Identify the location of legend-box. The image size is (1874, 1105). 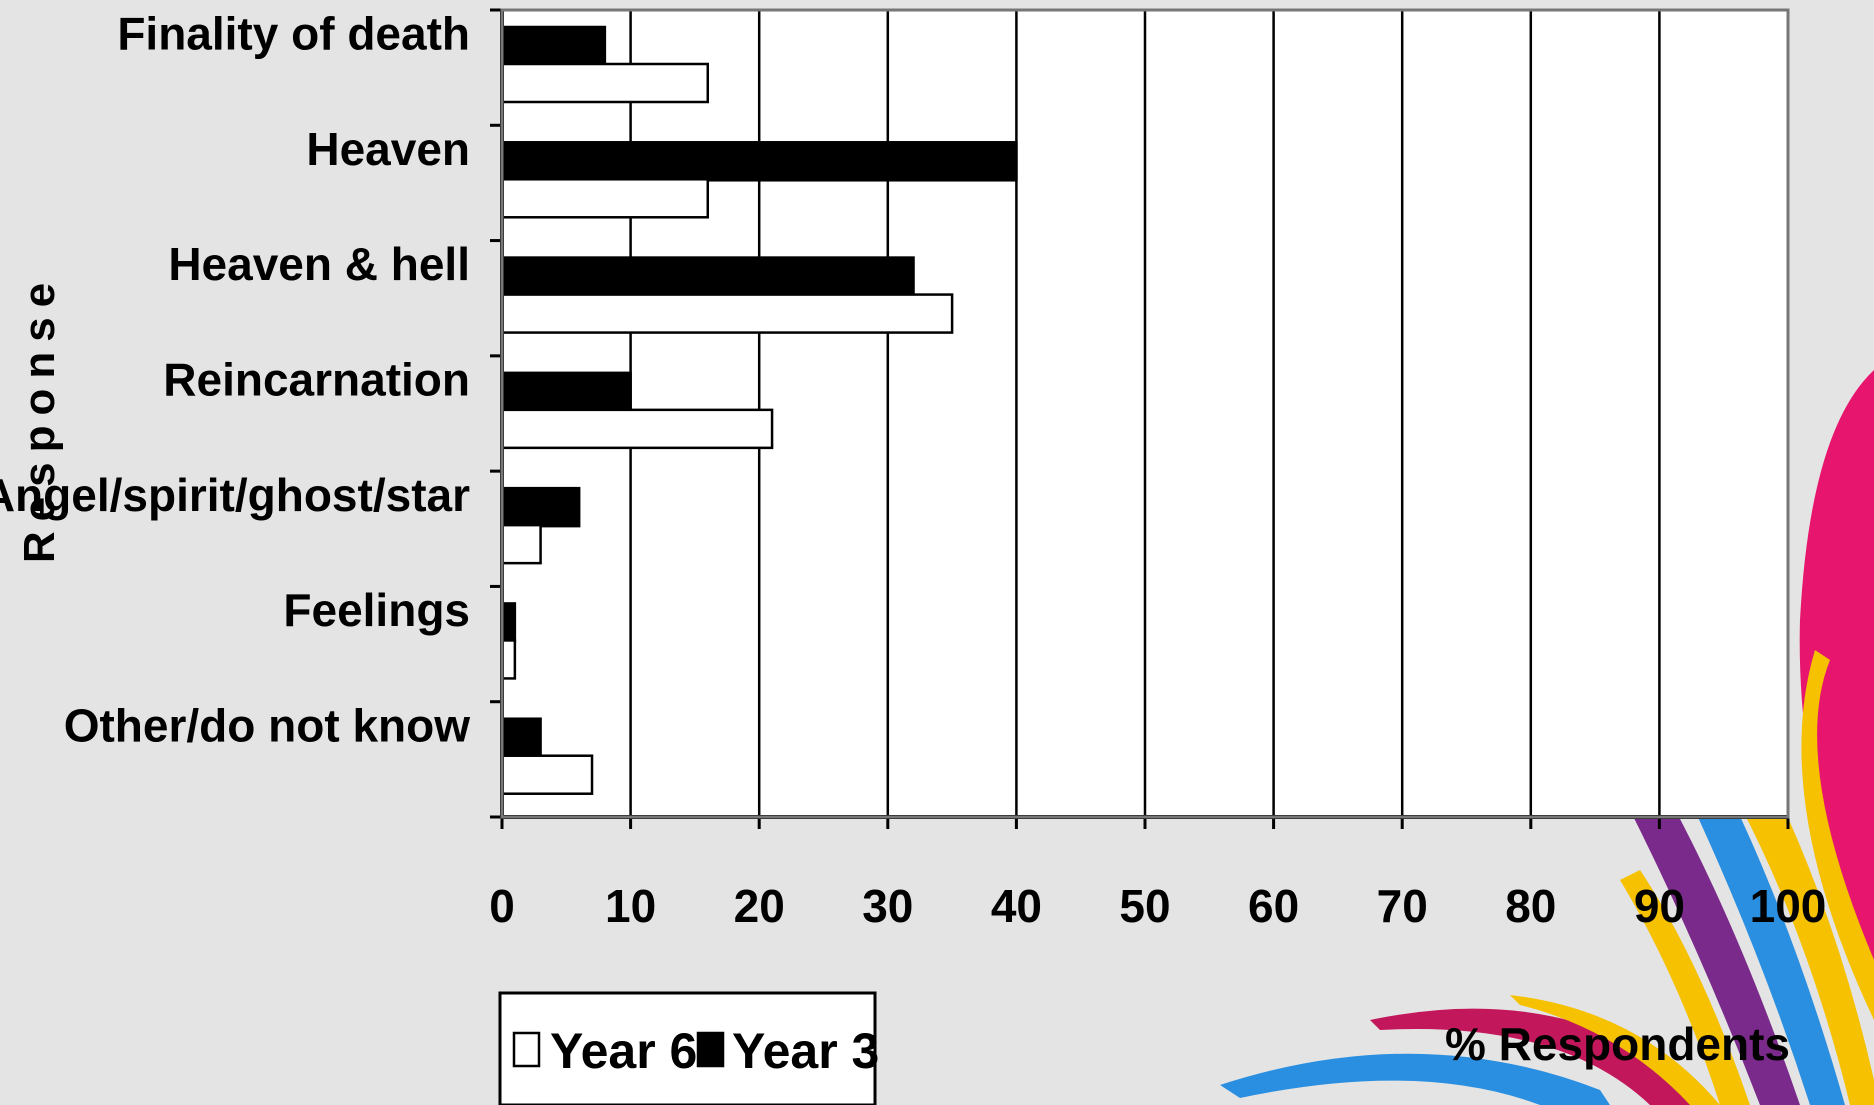
(687, 1048).